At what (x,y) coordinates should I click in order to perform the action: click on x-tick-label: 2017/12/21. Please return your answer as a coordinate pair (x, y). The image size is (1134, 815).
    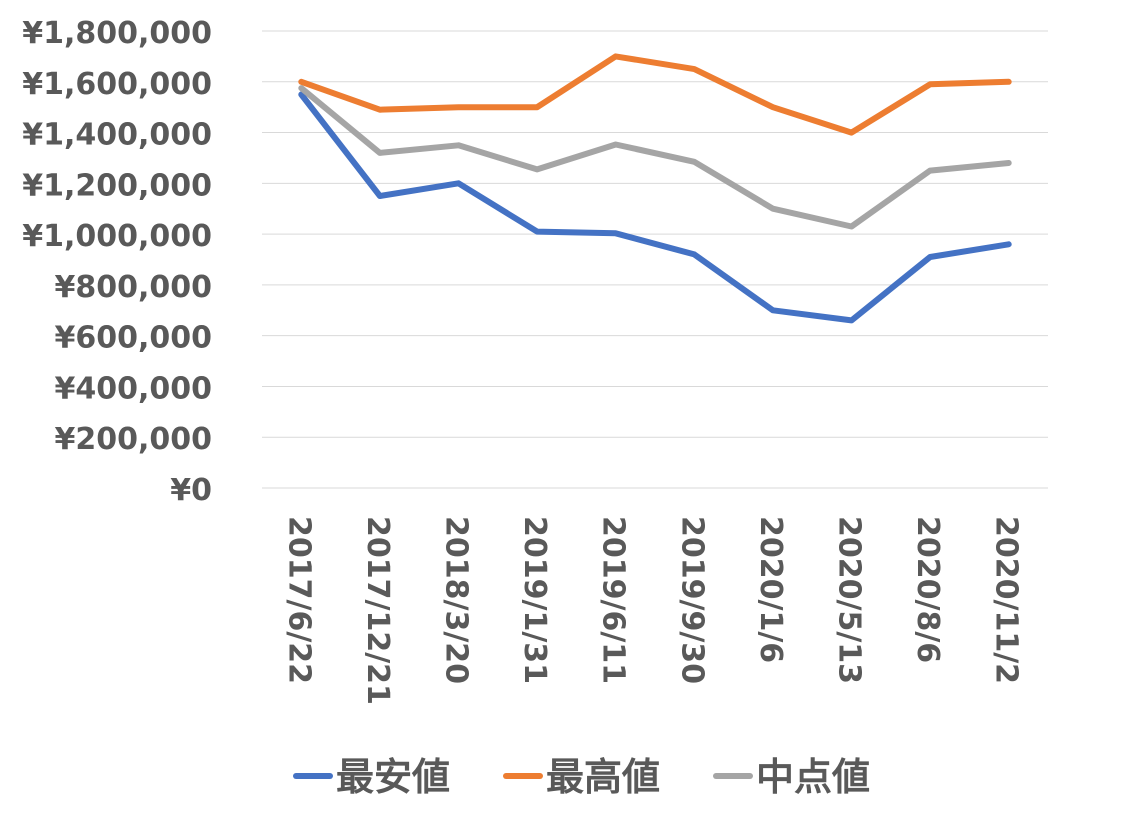
    Looking at the image, I should click on (377, 610).